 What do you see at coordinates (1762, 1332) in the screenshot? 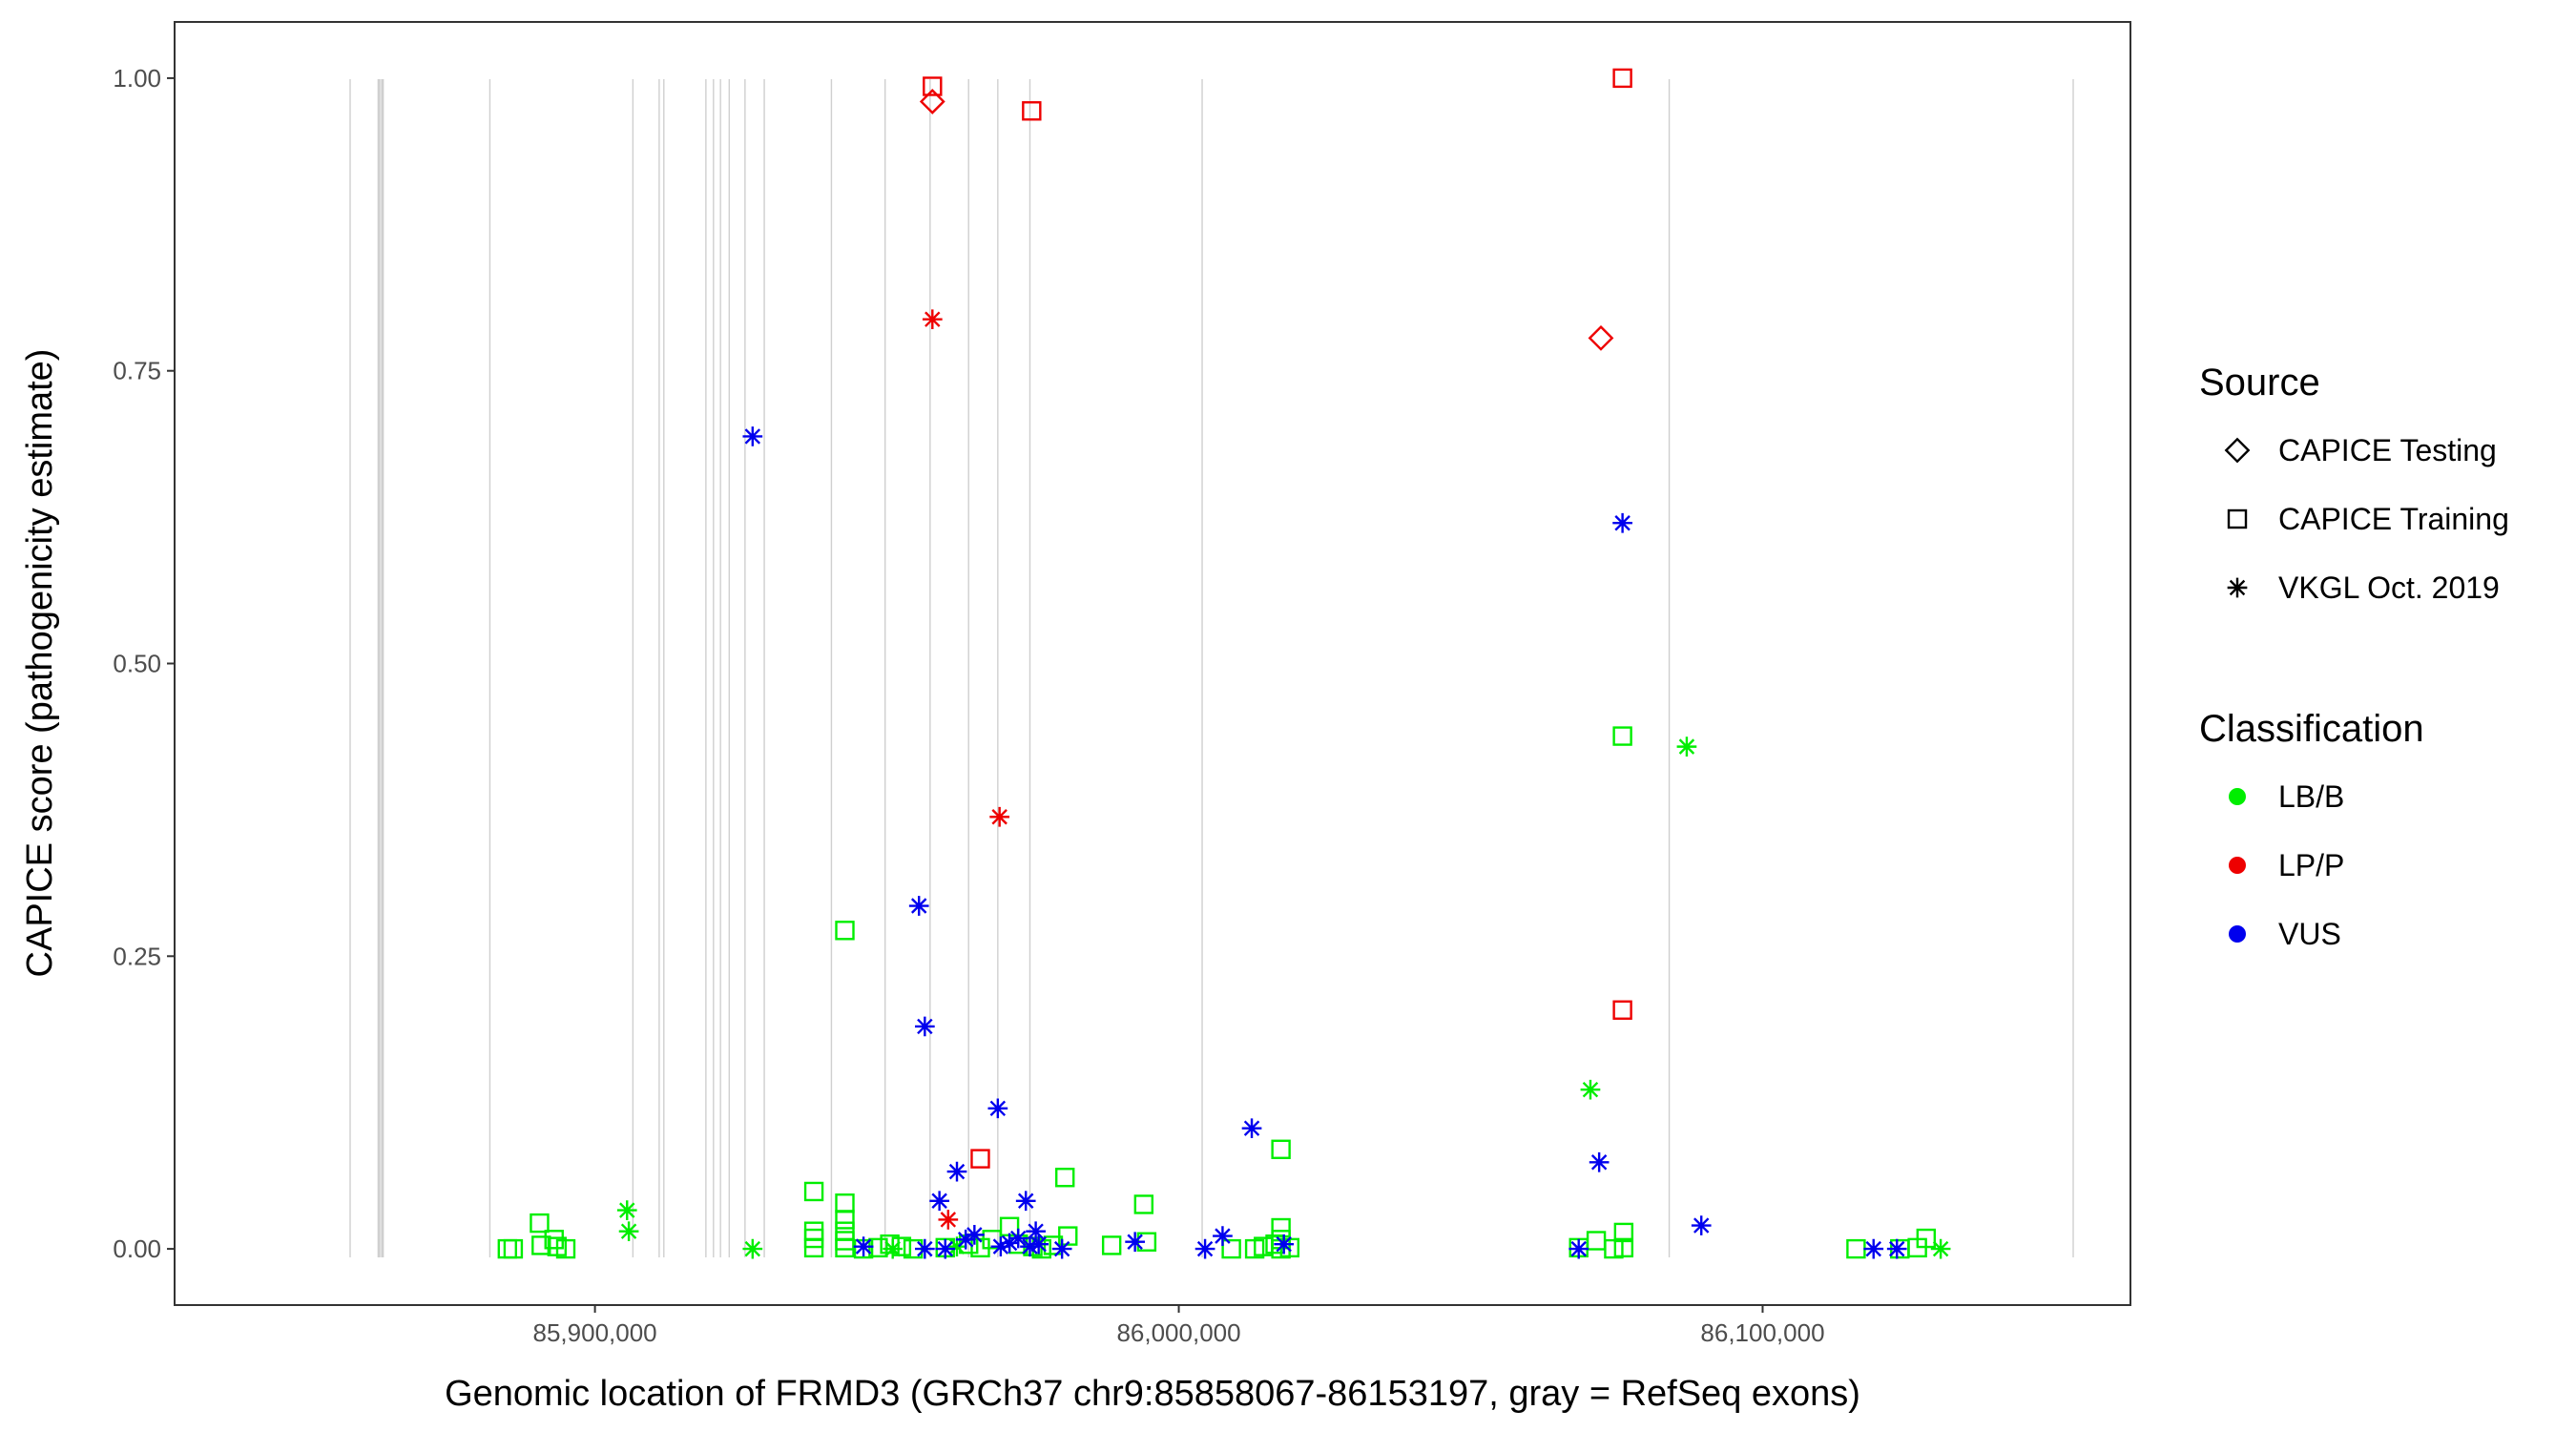
I see `x-tick-label: 86,100,000` at bounding box center [1762, 1332].